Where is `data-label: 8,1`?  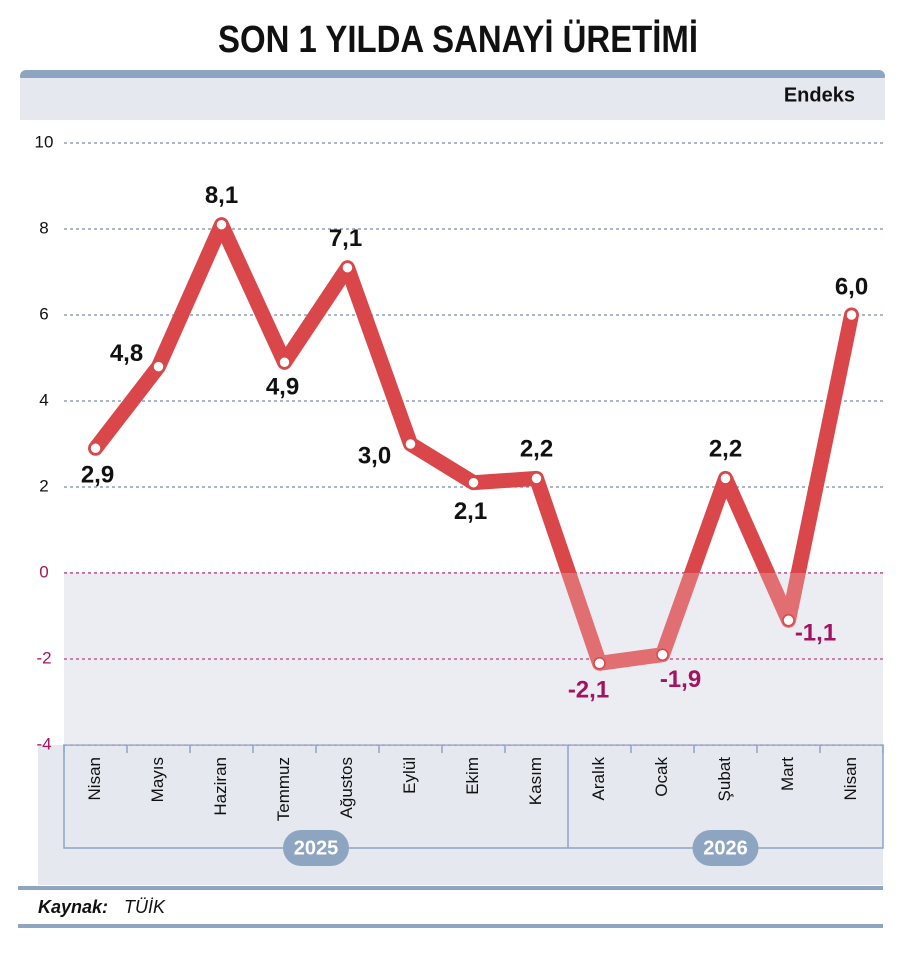 data-label: 8,1 is located at coordinates (221, 195).